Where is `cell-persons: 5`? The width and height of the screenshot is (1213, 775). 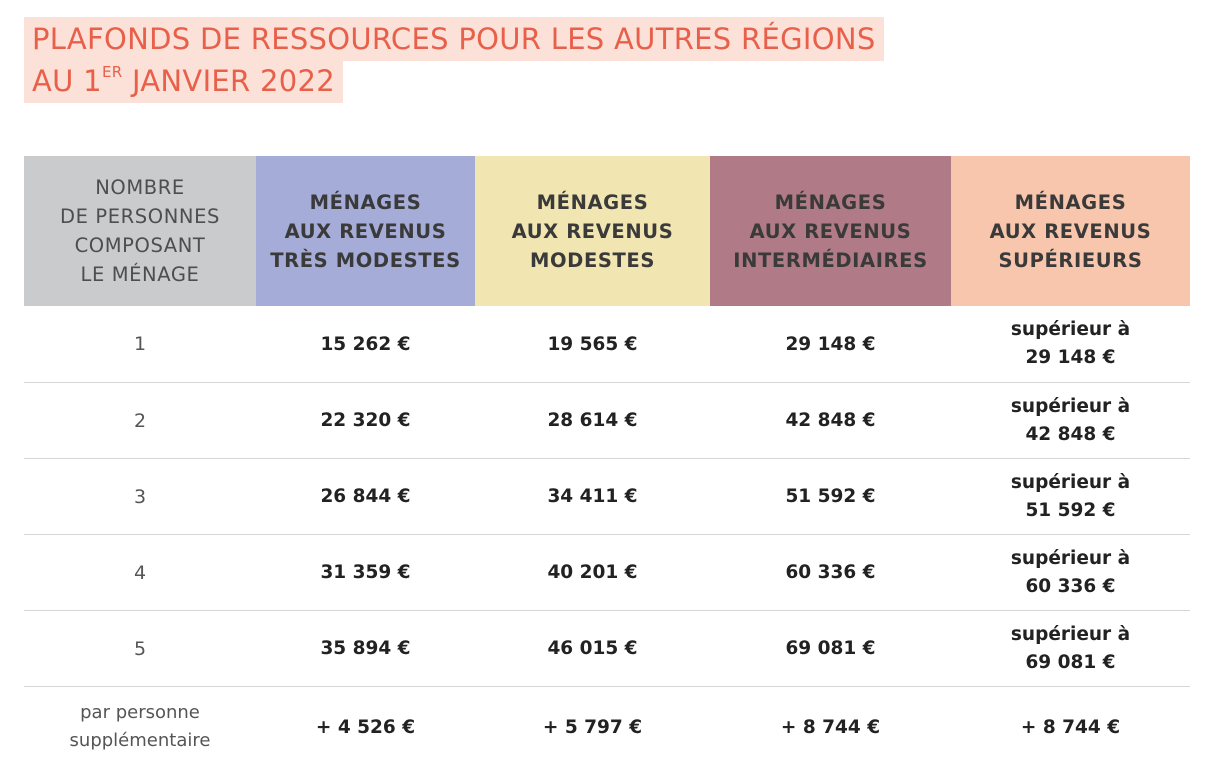 cell-persons: 5 is located at coordinates (140, 648).